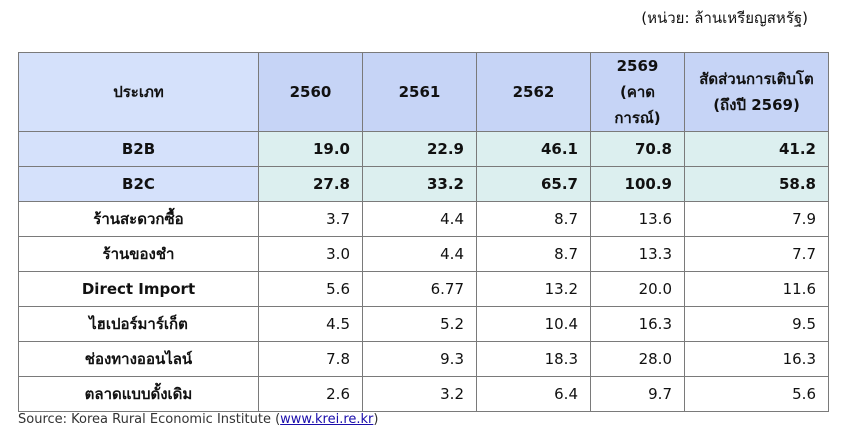  I want to click on table-row: B2C 27.8 33.2 65.7 100.9 58.8, so click(423, 184).